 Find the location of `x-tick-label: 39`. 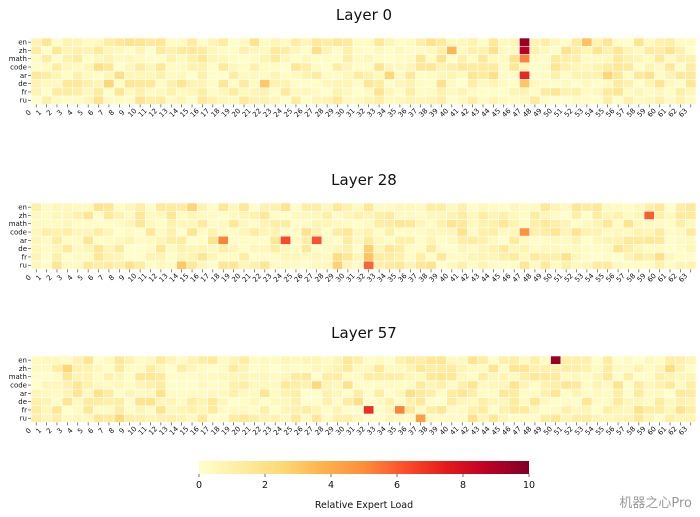

x-tick-label: 39 is located at coordinates (434, 278).